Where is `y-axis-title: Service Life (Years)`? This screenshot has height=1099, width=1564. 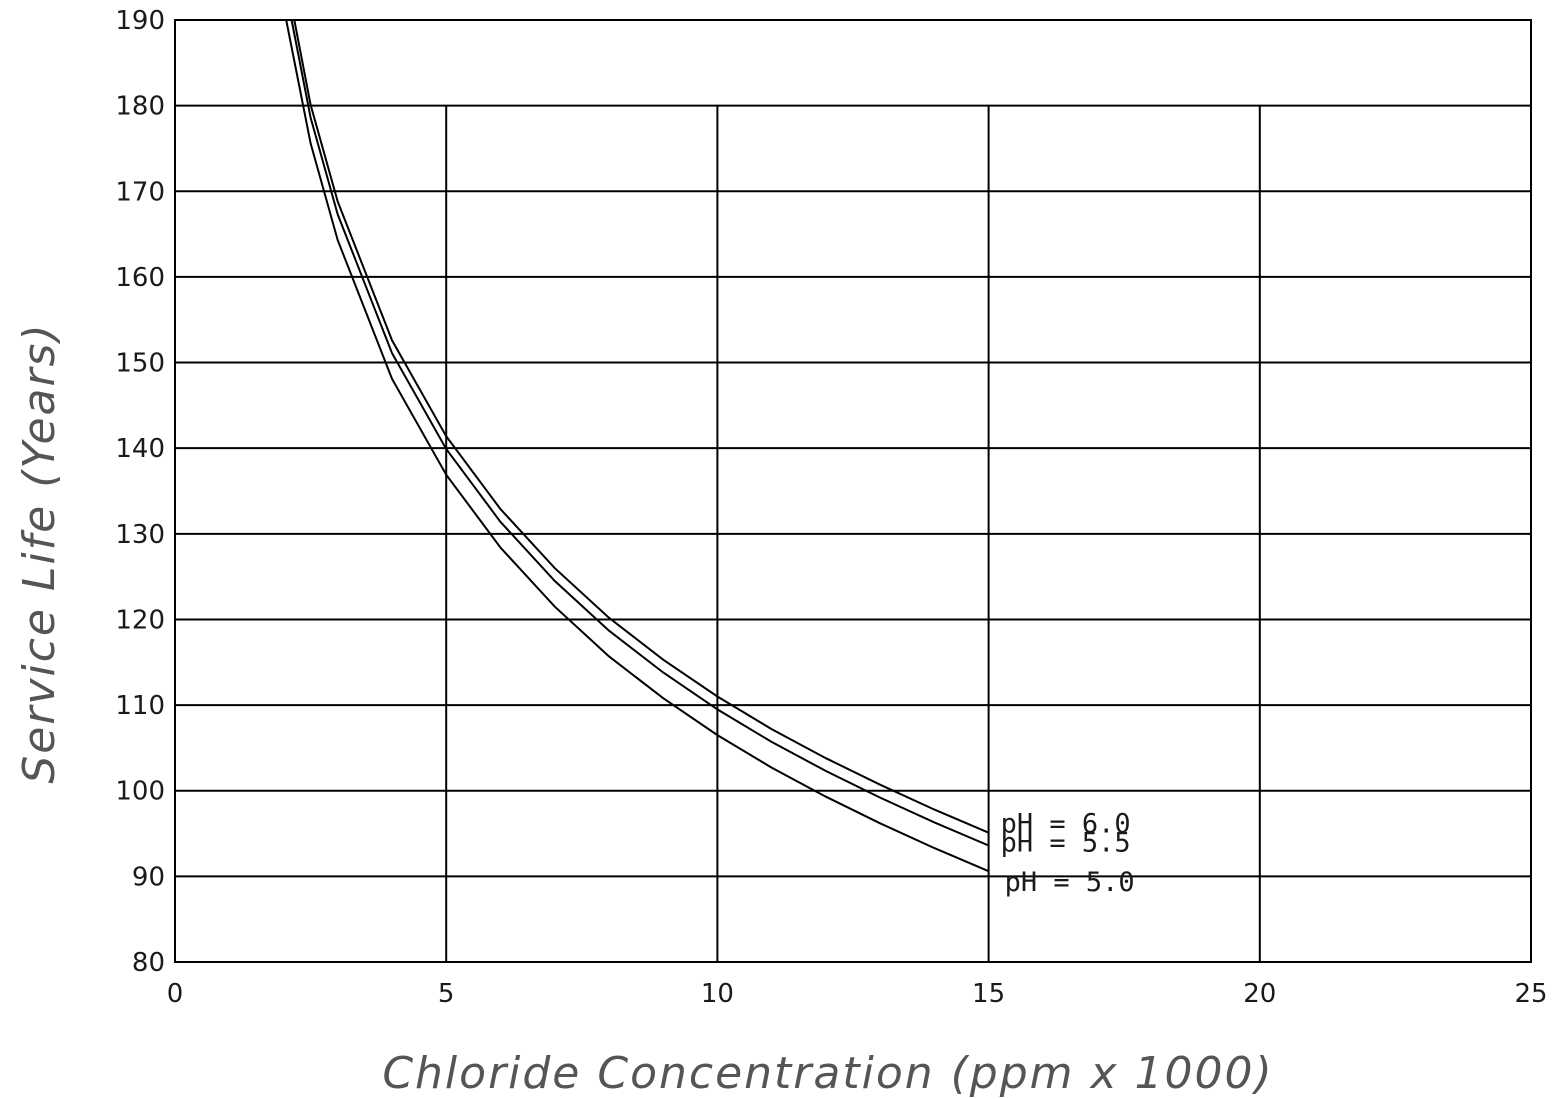 y-axis-title: Service Life (Years) is located at coordinates (39, 552).